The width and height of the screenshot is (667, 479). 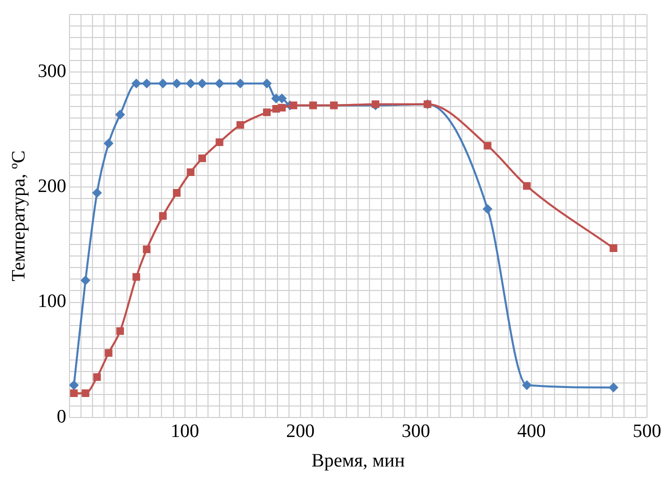 What do you see at coordinates (358, 461) in the screenshot?
I see `x-axis-title: Время, мин` at bounding box center [358, 461].